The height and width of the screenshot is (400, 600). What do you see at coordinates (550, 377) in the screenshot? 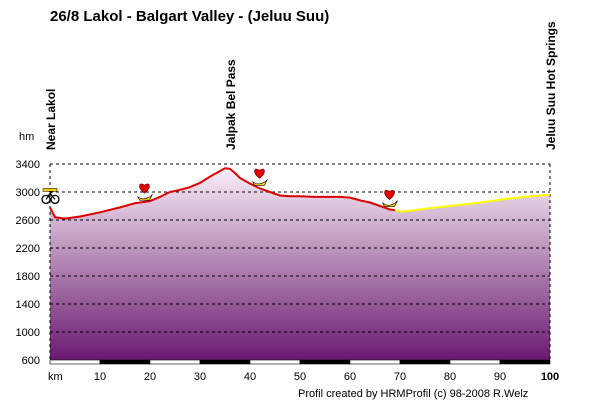
I see `x-tick-label: 100` at bounding box center [550, 377].